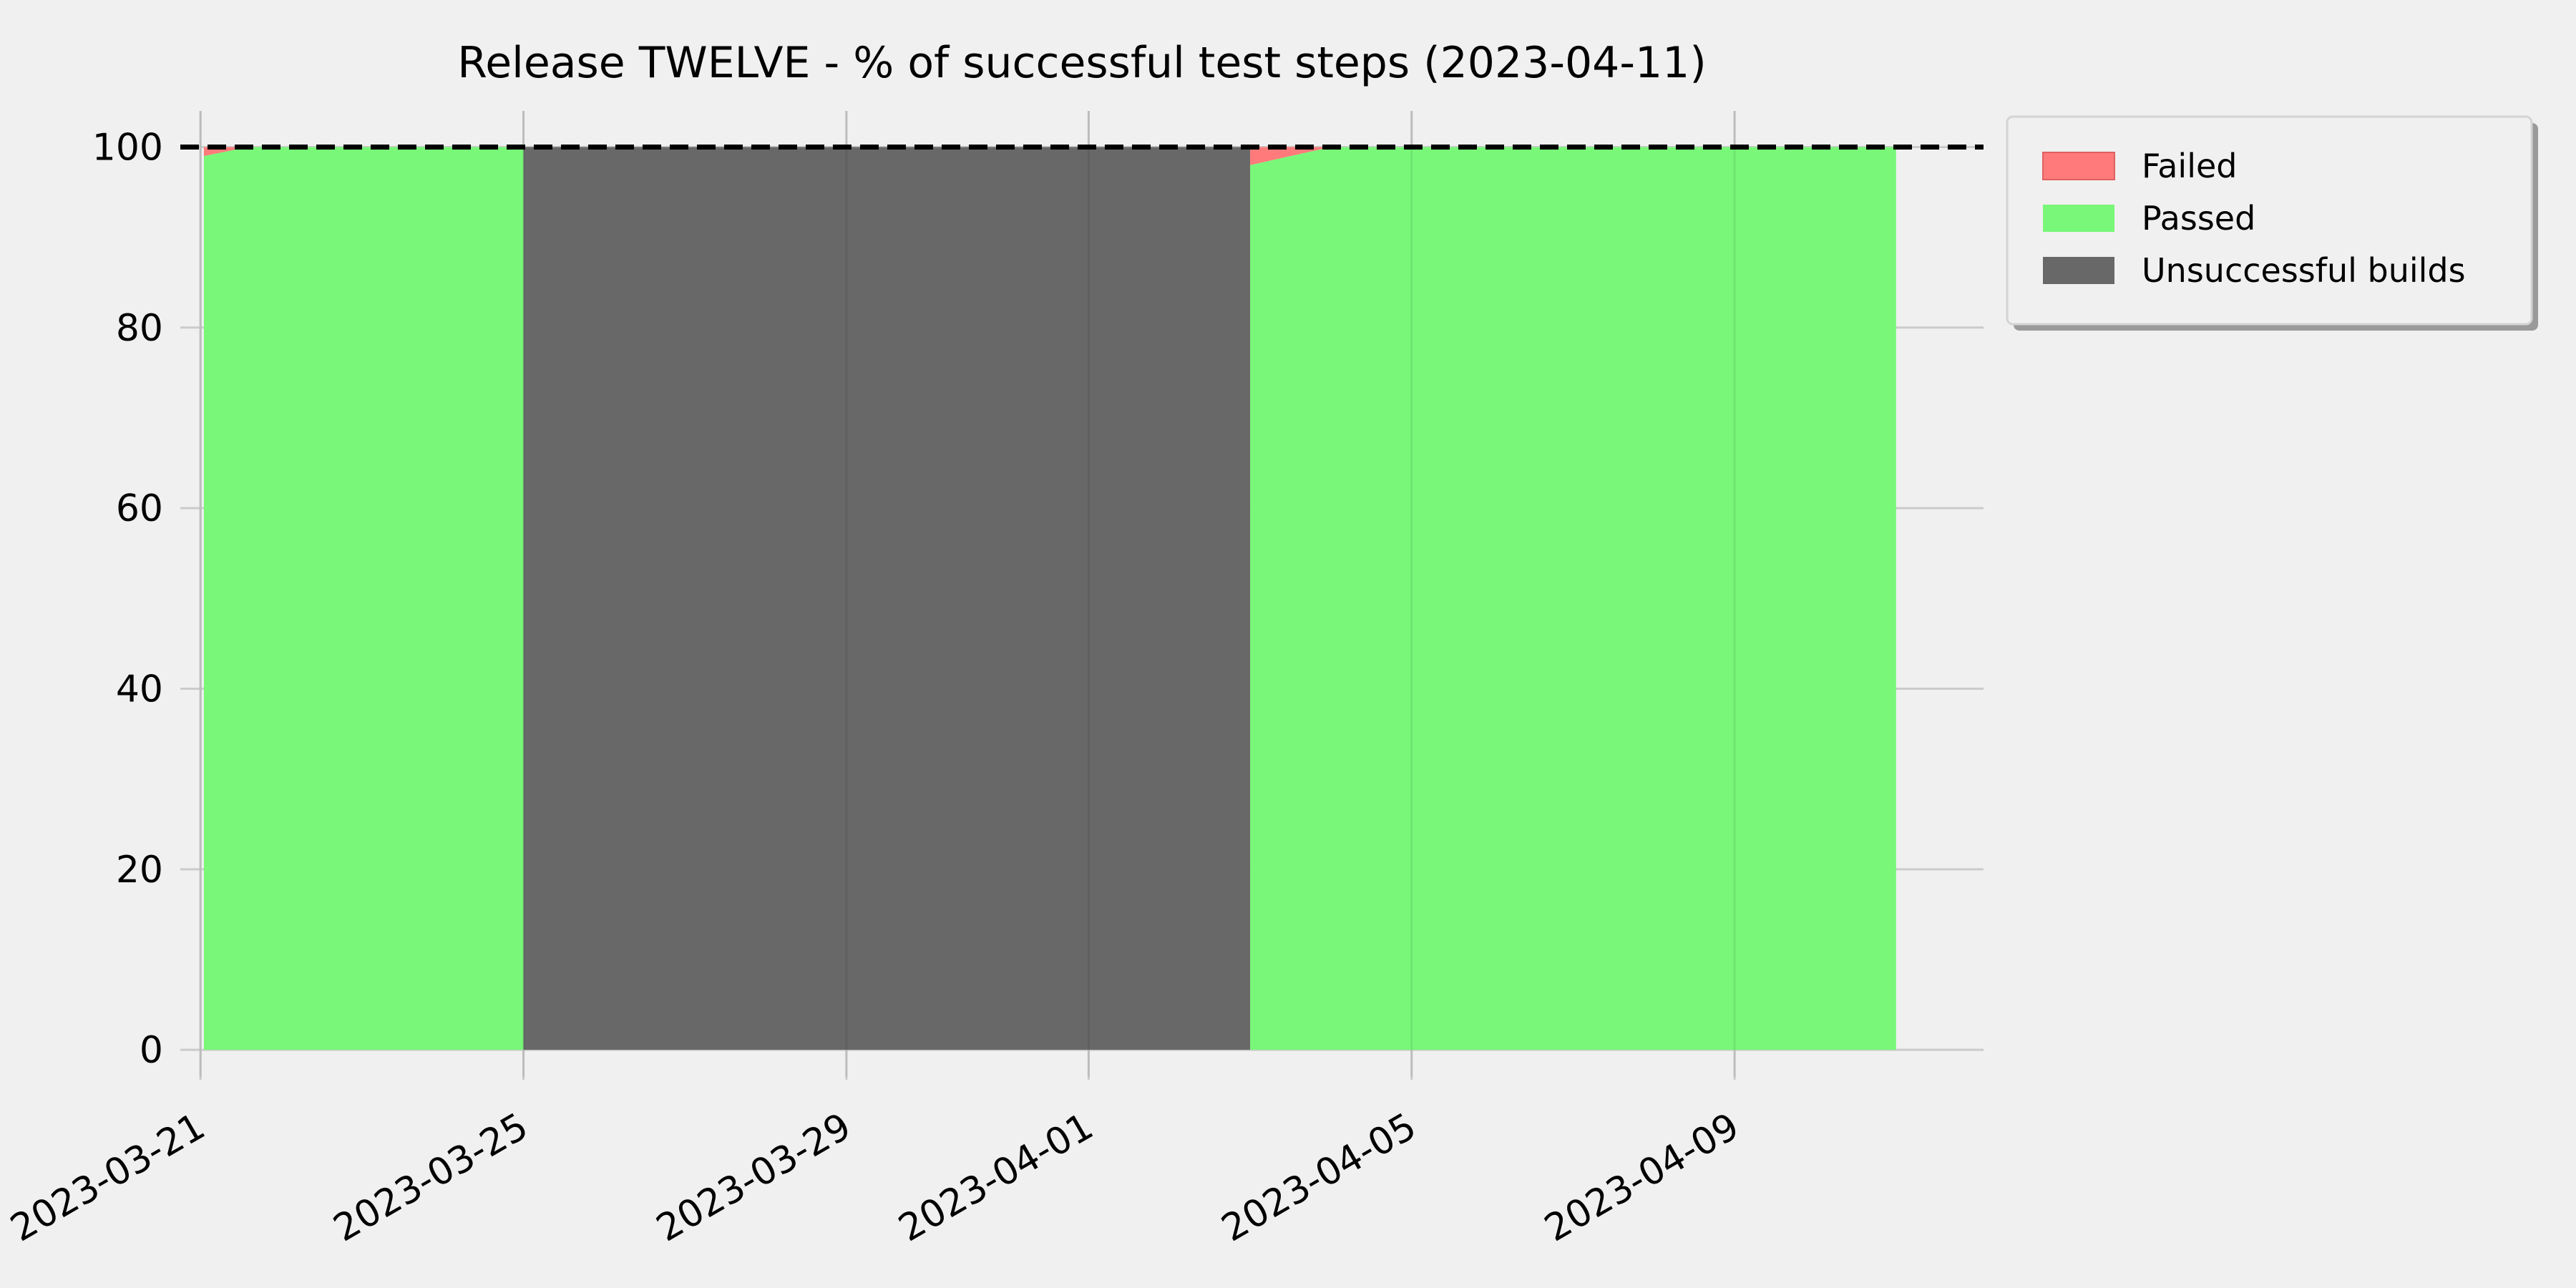 This screenshot has width=2576, height=1288. What do you see at coordinates (2078, 270) in the screenshot?
I see `legend-swatch-unsuccessful-builds` at bounding box center [2078, 270].